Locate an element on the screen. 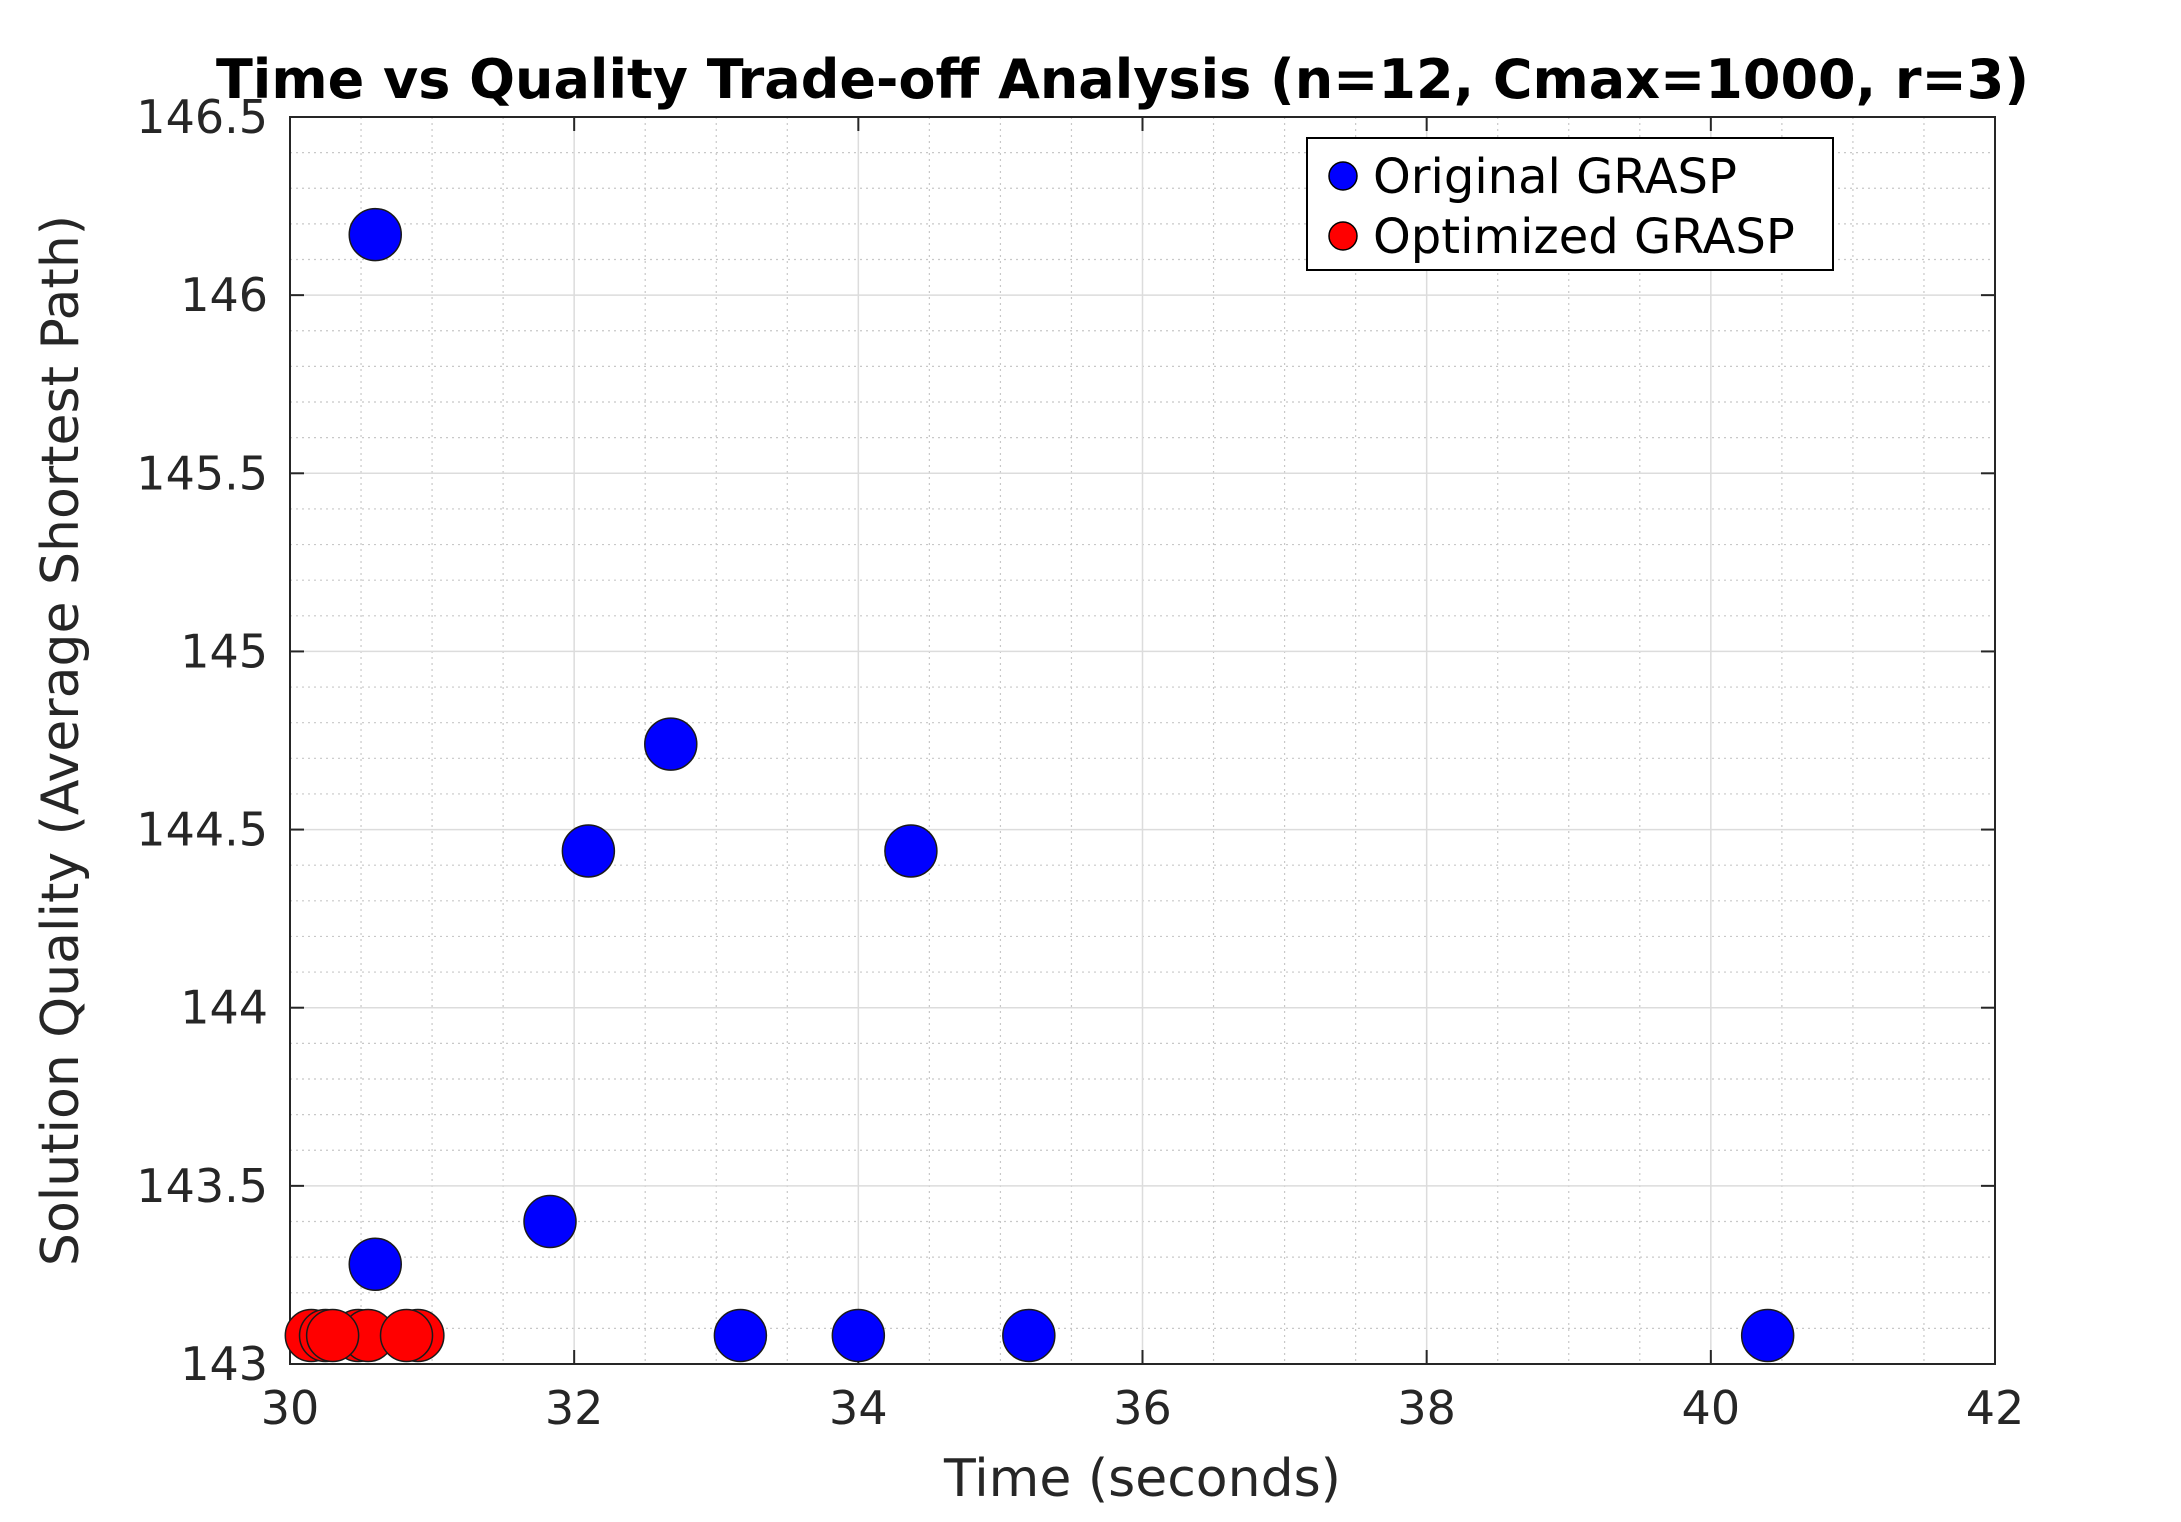 The height and width of the screenshot is (1522, 2181). x-tick-label: 40 is located at coordinates (1711, 1408).